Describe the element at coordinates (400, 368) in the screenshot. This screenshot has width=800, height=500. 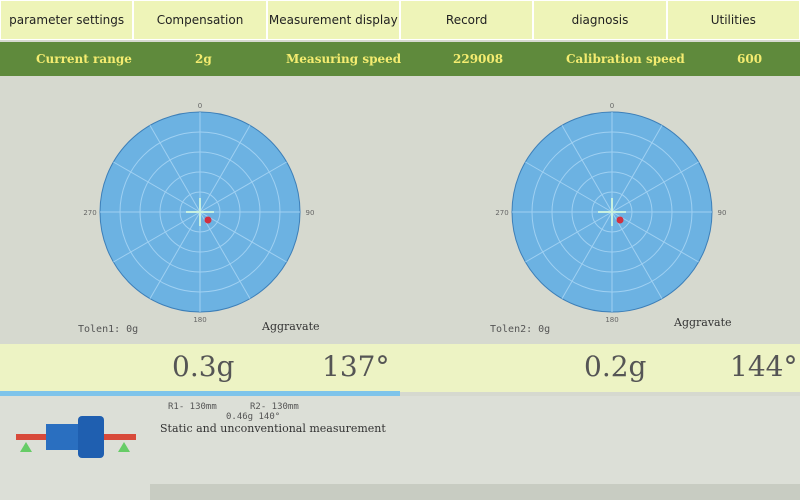
I see `readout-bar: 0.3g 137° 0.2g 144°` at that location.